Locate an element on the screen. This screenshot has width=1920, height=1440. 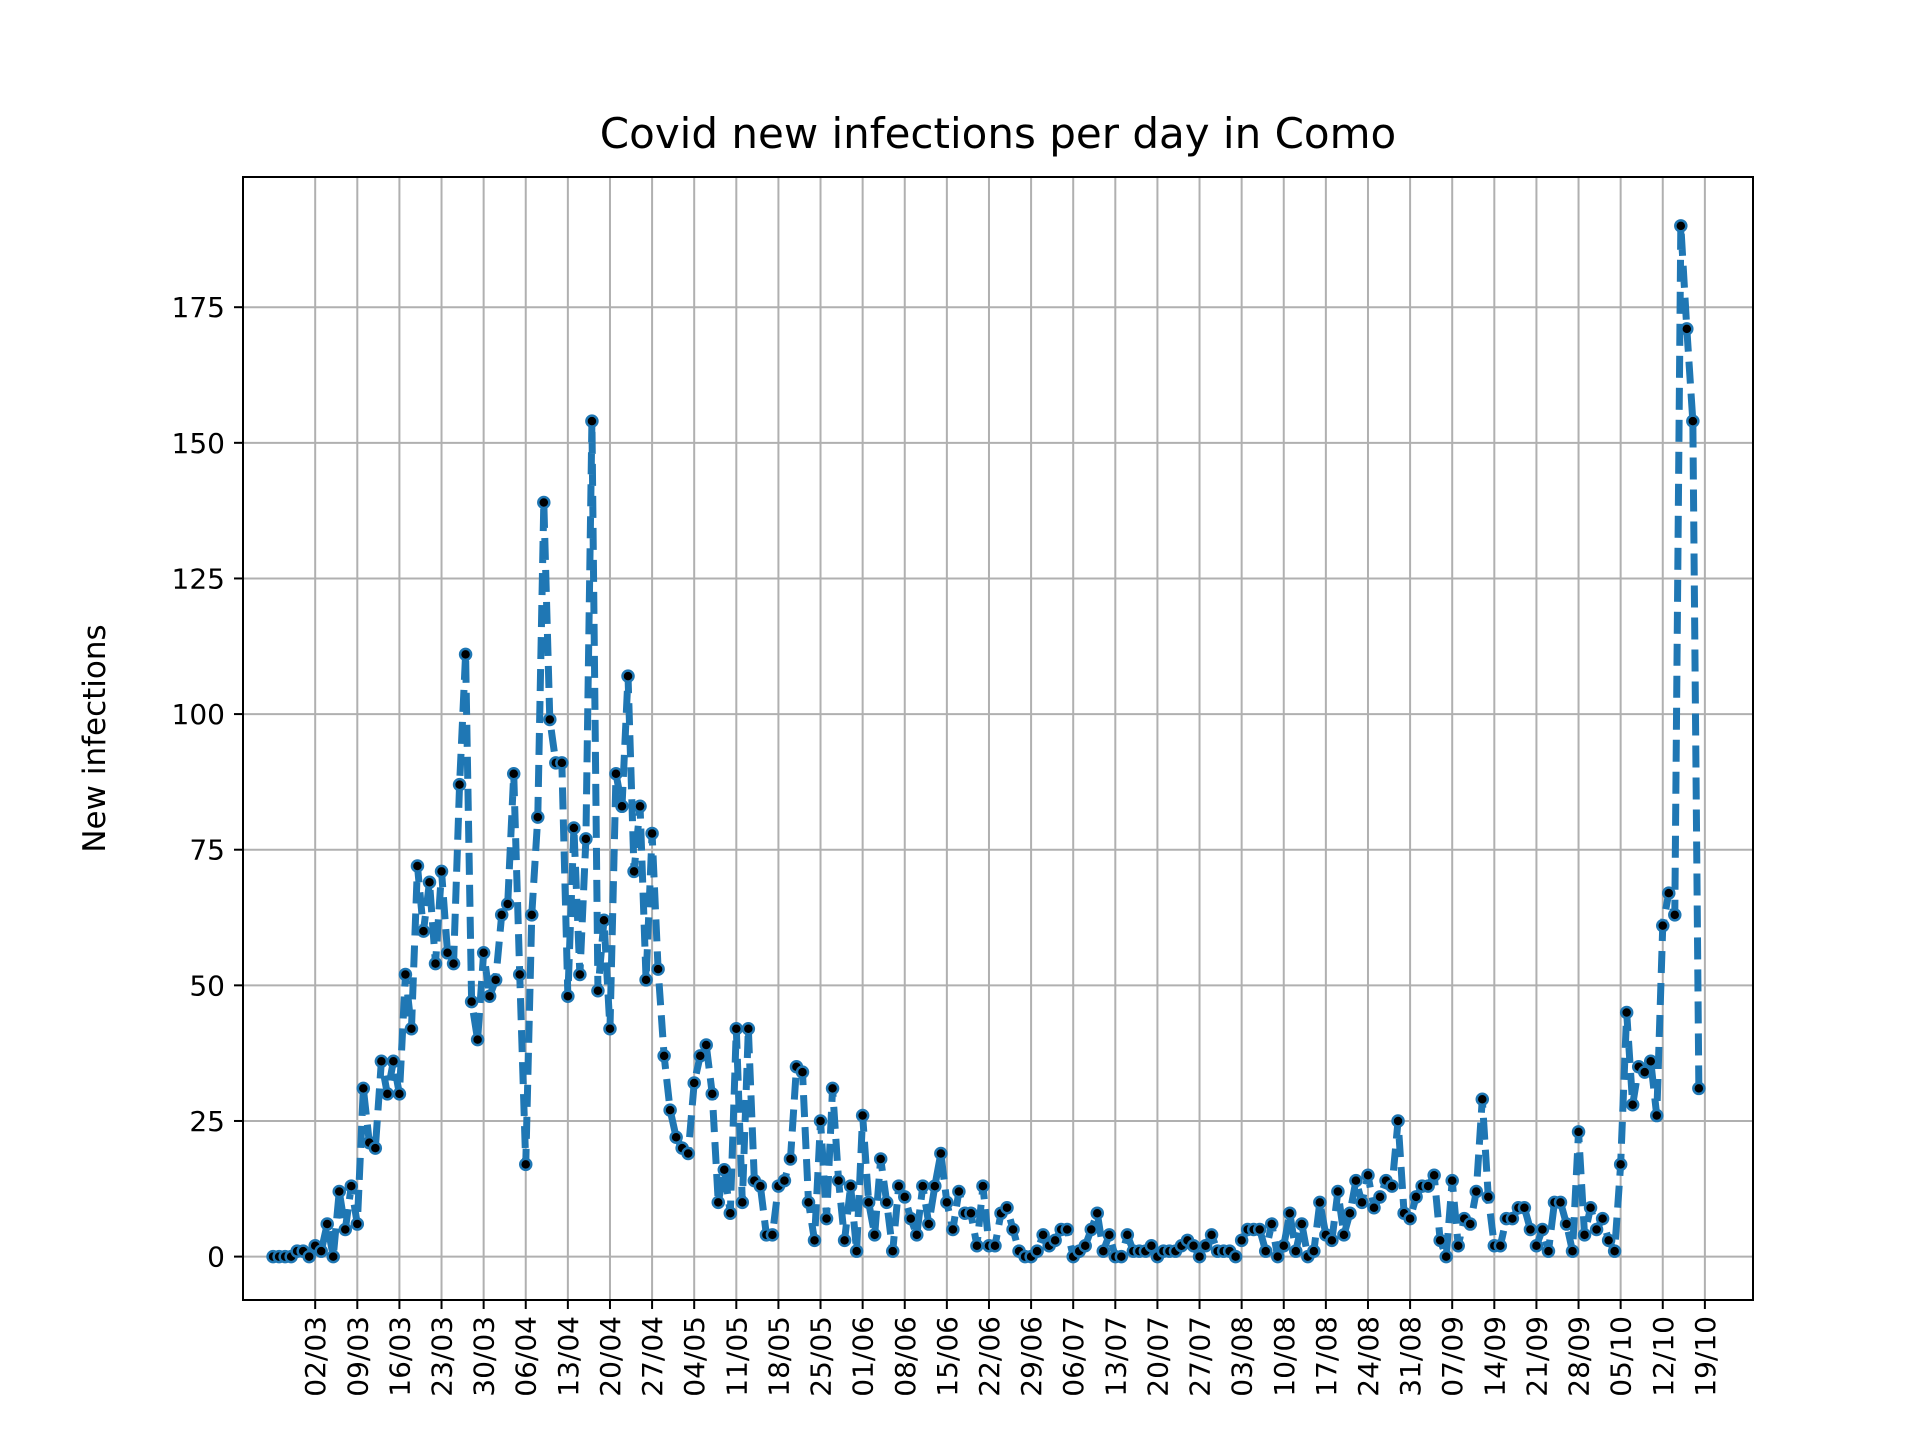
y-tick-label: 175 is located at coordinates (198, 307).